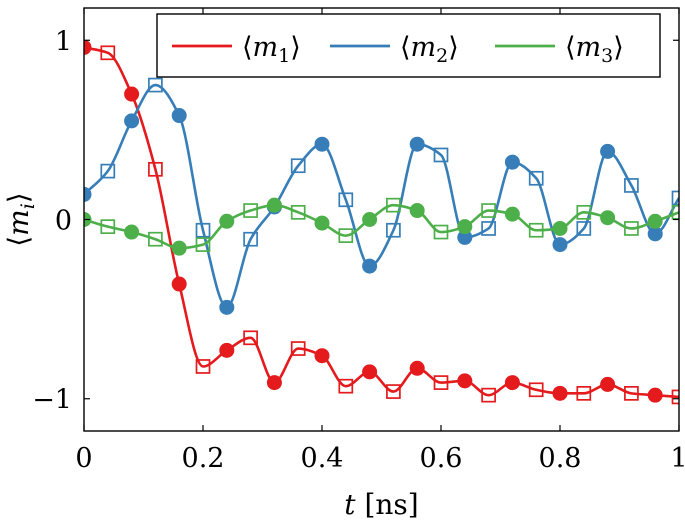 The image size is (685, 525). I want to click on x-tick-label: 0.2, so click(203, 458).